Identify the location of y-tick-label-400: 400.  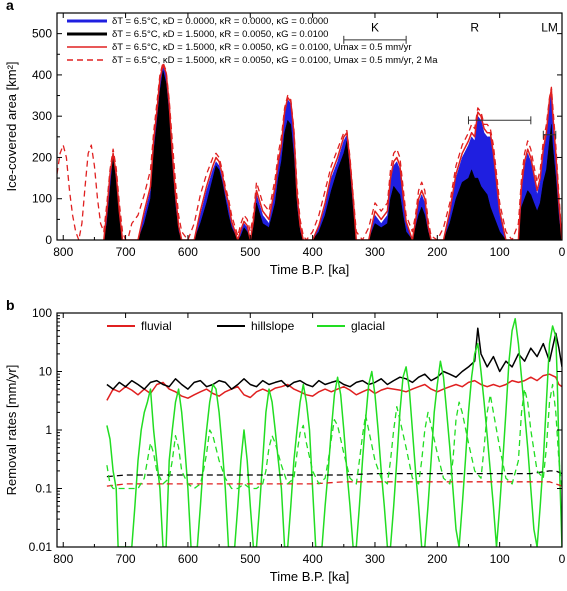
(42, 75).